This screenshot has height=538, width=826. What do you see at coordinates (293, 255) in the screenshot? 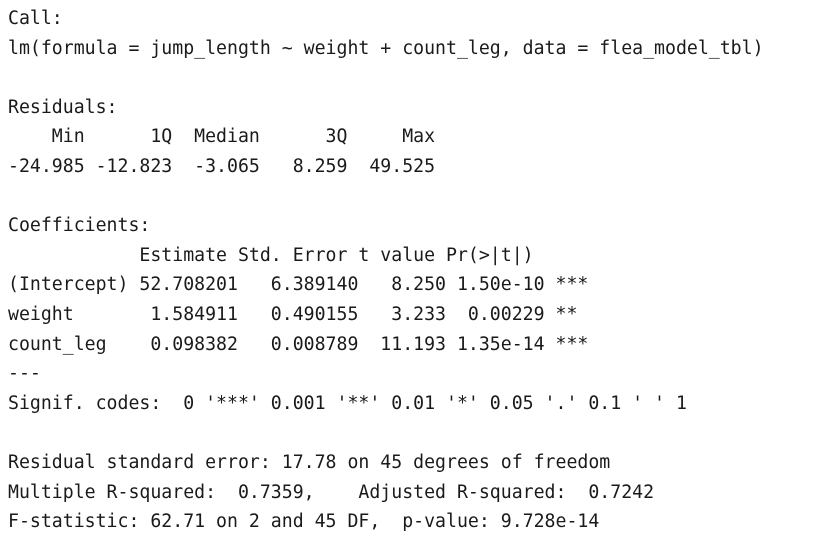
I see `coefficients-columns: Estimate Std. Error t value Pr(>|t|)` at bounding box center [293, 255].